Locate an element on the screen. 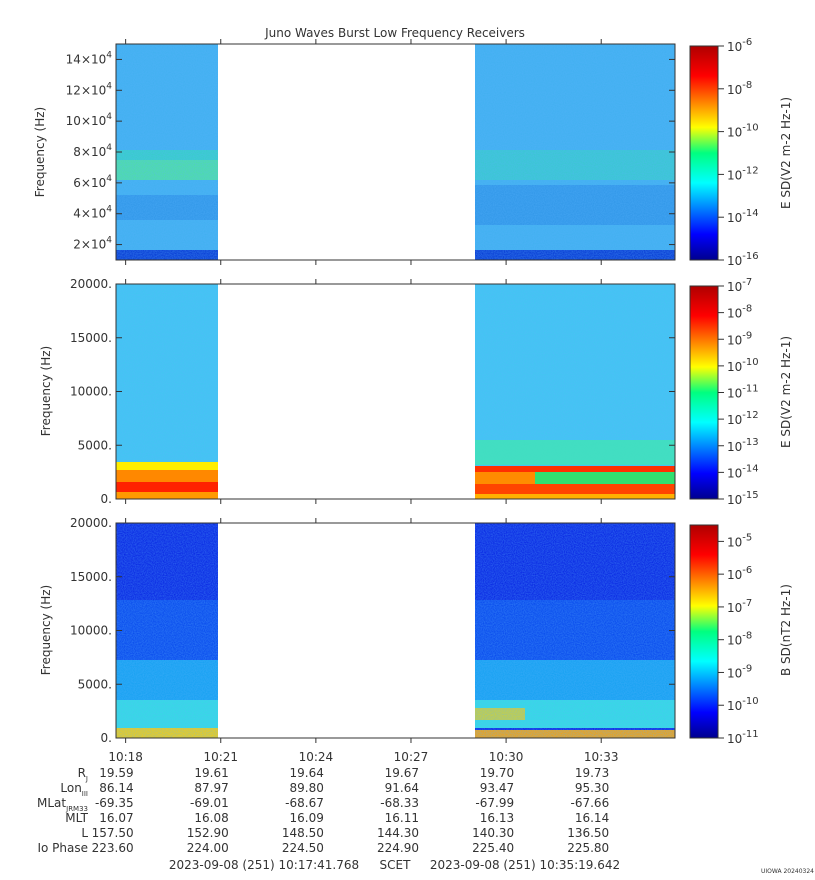  ephemeris-value: 19.61 is located at coordinates (211, 773).